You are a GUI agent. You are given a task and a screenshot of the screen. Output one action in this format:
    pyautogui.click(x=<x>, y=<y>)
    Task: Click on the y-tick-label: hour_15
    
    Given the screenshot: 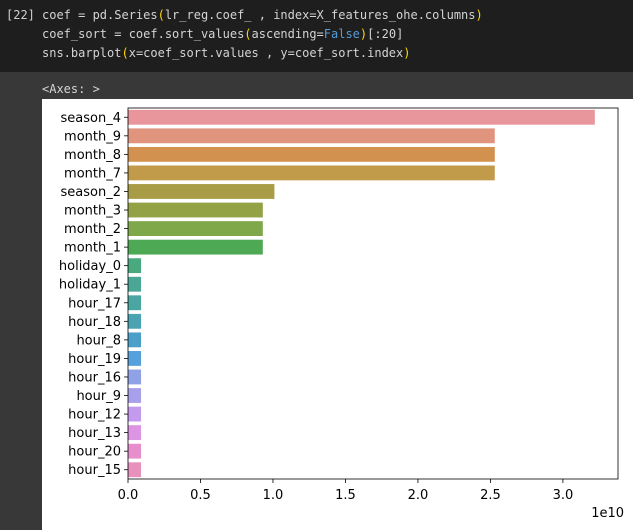 What is the action you would take?
    pyautogui.click(x=94, y=470)
    